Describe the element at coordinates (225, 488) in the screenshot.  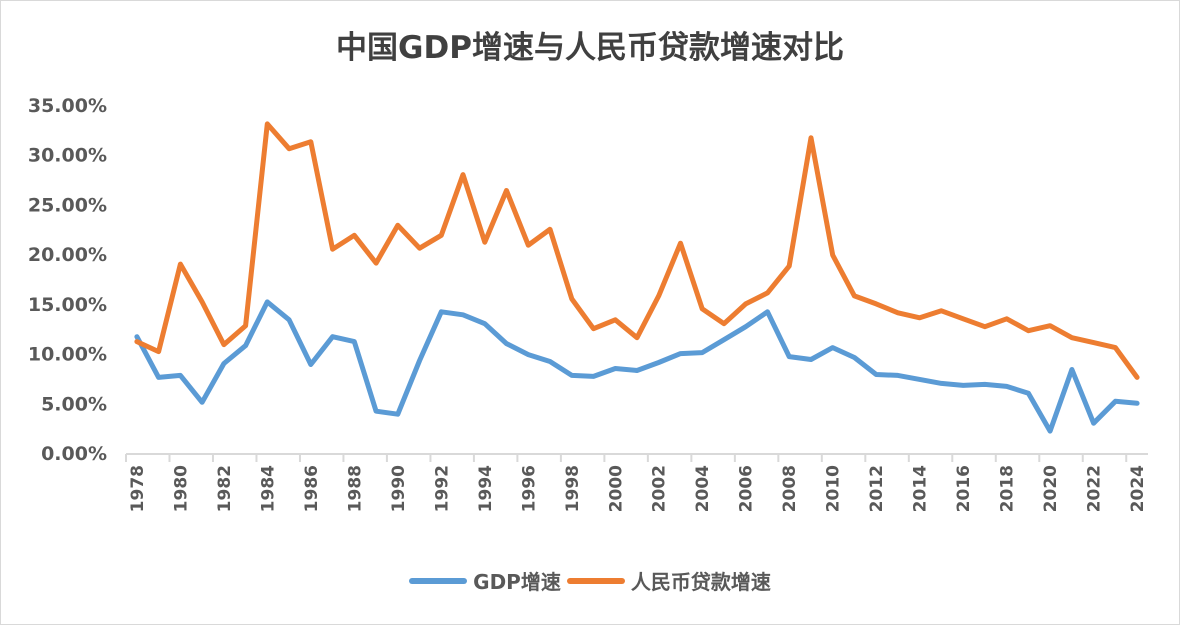
I see `x-tick-label: 1982` at that location.